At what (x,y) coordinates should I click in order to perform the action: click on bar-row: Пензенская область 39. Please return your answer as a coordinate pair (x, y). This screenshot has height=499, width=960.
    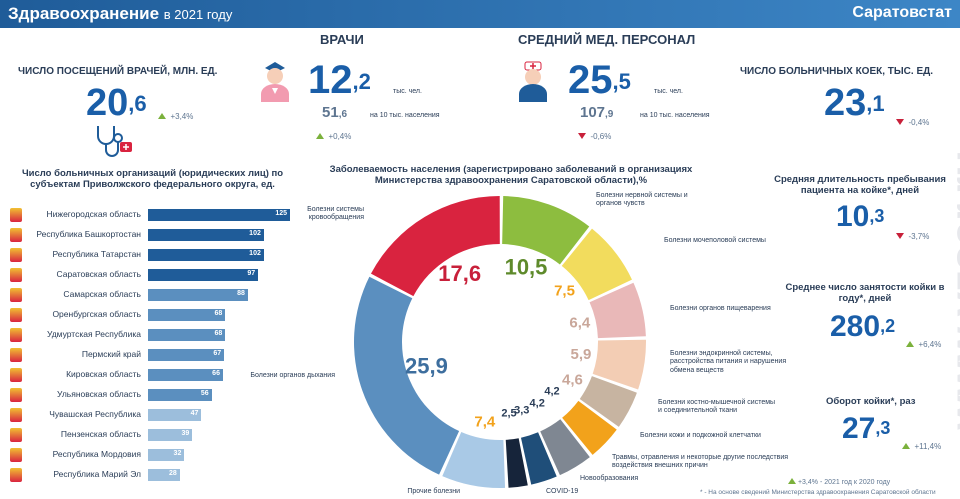
    Looking at the image, I should click on (150, 435).